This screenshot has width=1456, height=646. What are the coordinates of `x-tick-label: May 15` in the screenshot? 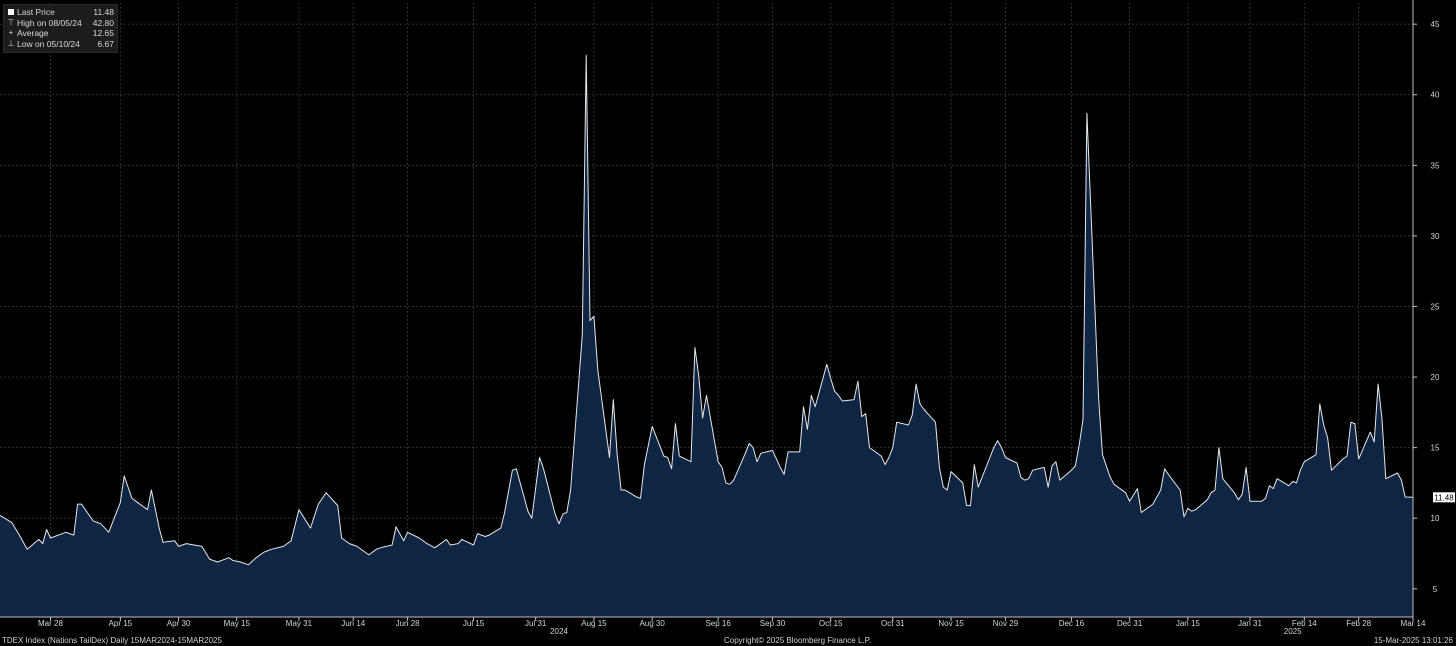 It's located at (237, 623).